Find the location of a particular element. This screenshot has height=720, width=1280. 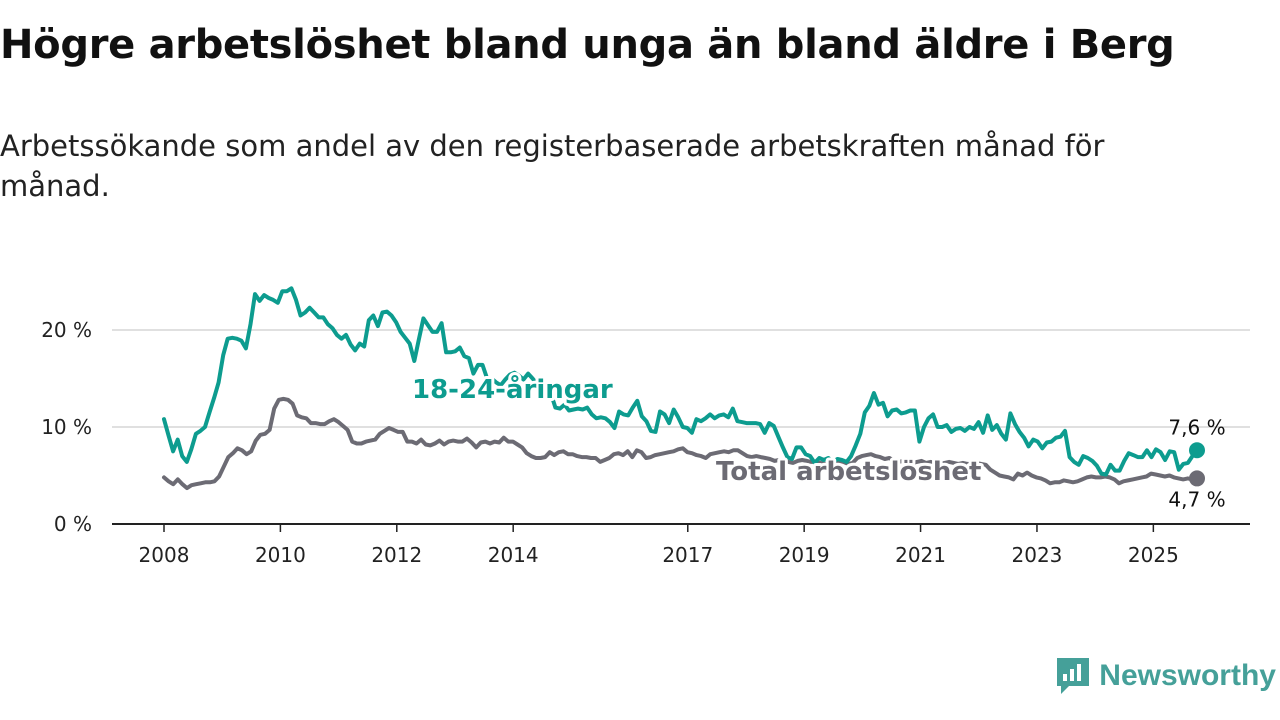

x-axis-ticks: 2008 2010 2012 2014 2017 2019 2021 2023 2025 is located at coordinates (659, 545).